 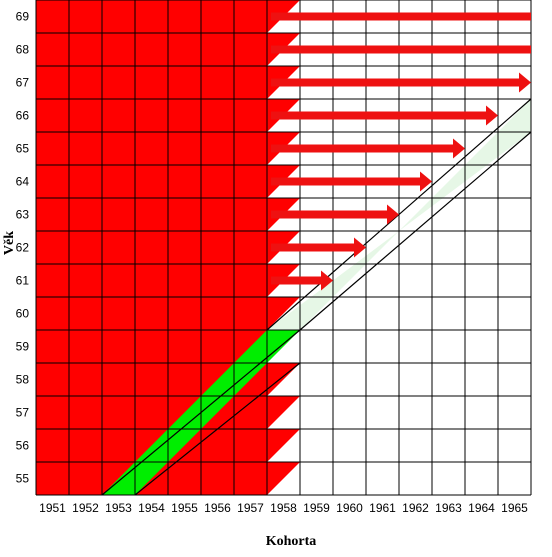 What do you see at coordinates (151, 508) in the screenshot?
I see `x-tick-label: 1954` at bounding box center [151, 508].